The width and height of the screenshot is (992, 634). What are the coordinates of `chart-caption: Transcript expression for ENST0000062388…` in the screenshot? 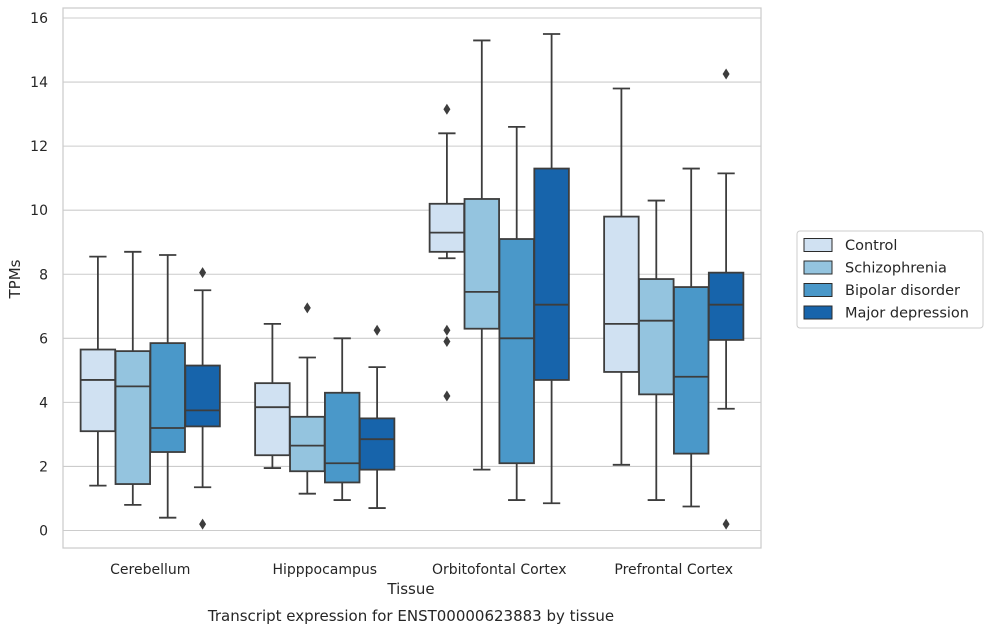 It's located at (410, 616).